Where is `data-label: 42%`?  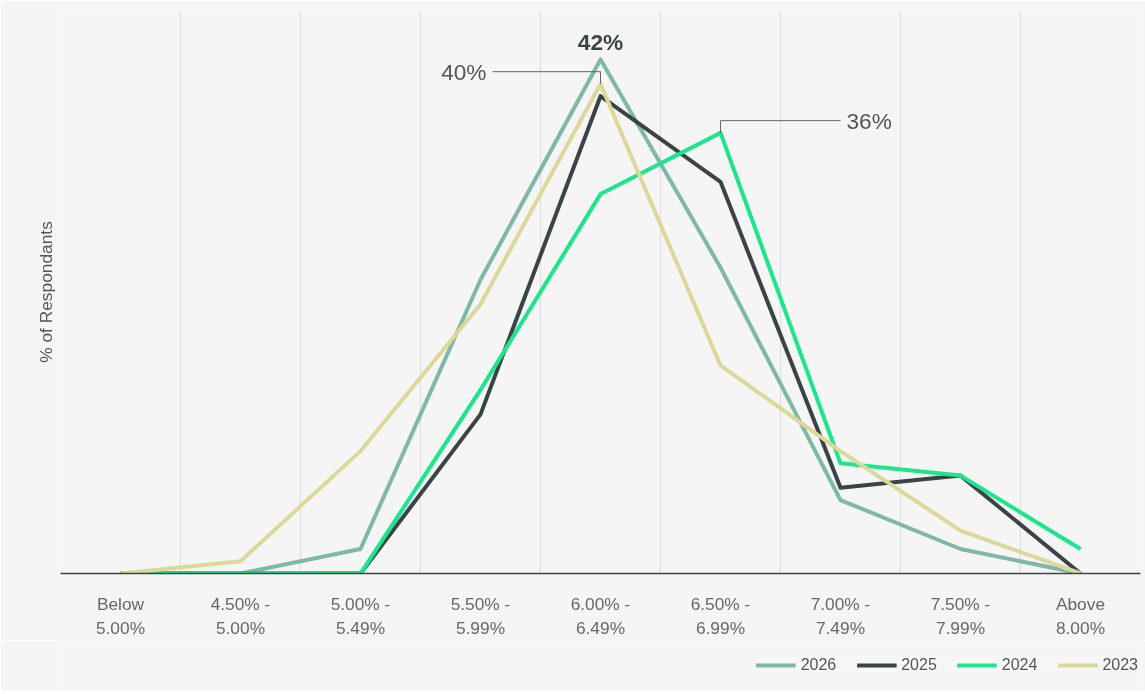
data-label: 42% is located at coordinates (600, 41).